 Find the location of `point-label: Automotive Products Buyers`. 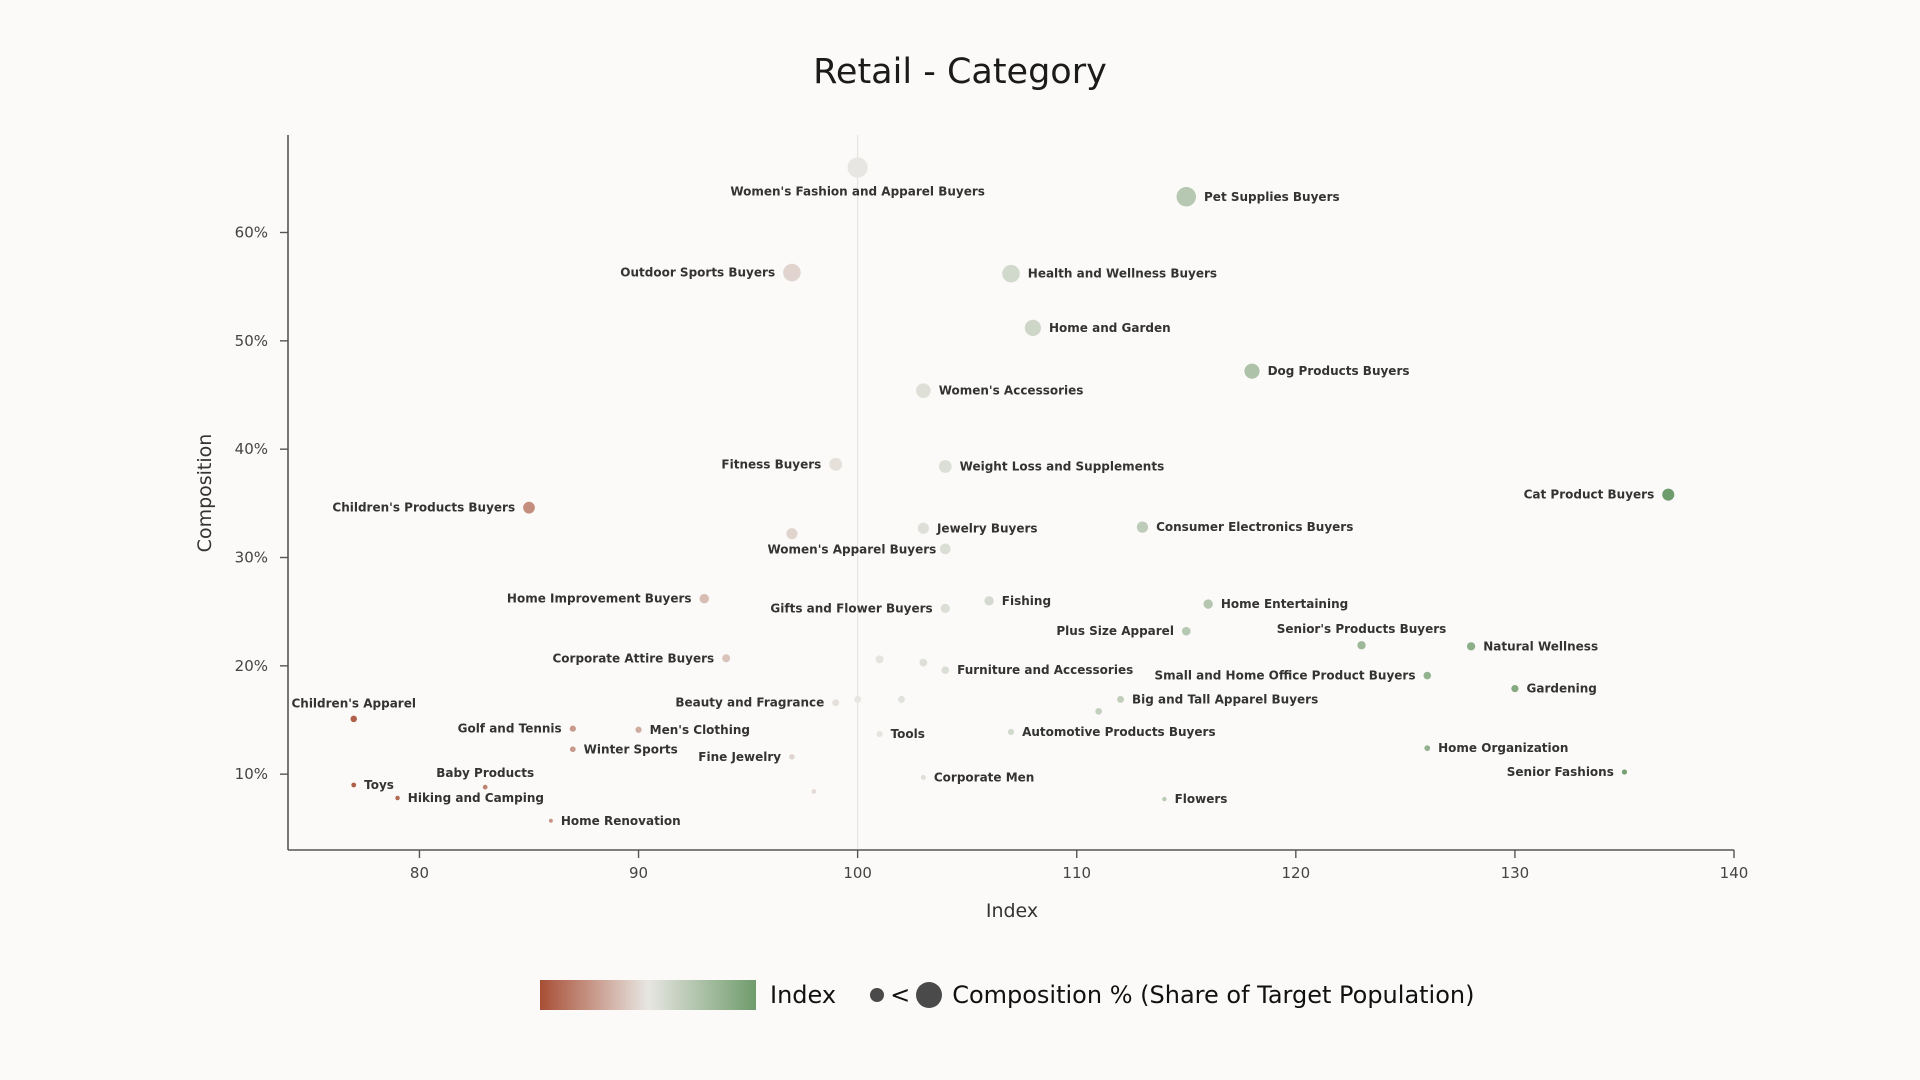

point-label: Automotive Products Buyers is located at coordinates (1119, 732).